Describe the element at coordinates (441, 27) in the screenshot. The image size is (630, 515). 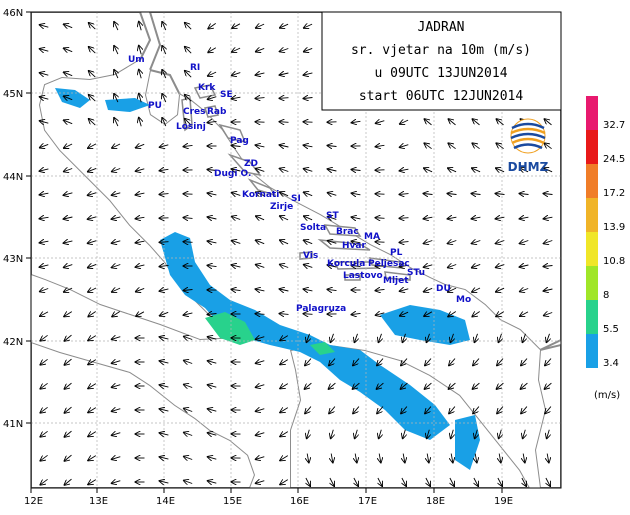
I see `title-line-1: JADRAN` at that location.